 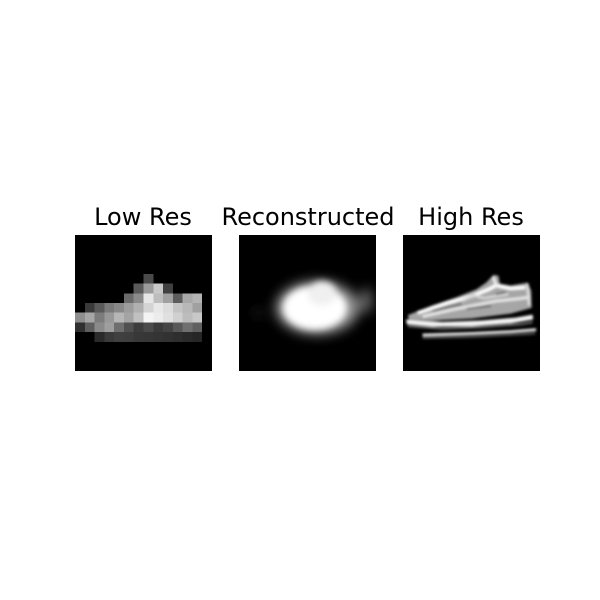 I want to click on high-res-sneaker-image, so click(x=471, y=303).